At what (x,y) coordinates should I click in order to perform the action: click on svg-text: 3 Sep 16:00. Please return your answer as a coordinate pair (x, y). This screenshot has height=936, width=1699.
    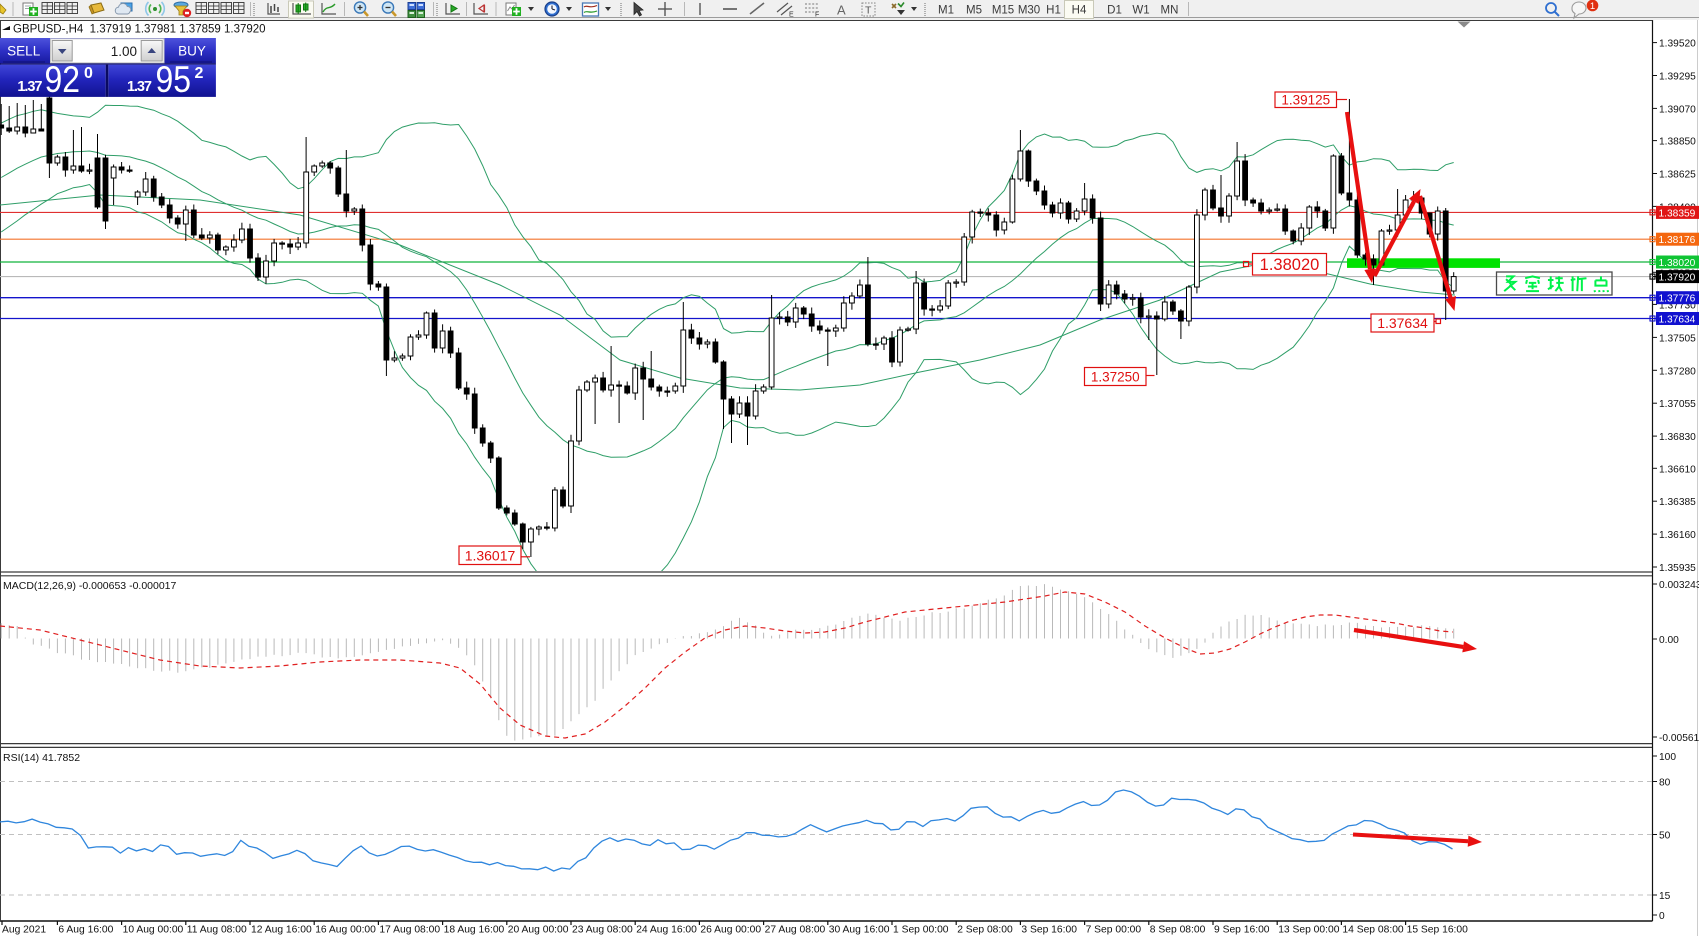
    Looking at the image, I should click on (1049, 930).